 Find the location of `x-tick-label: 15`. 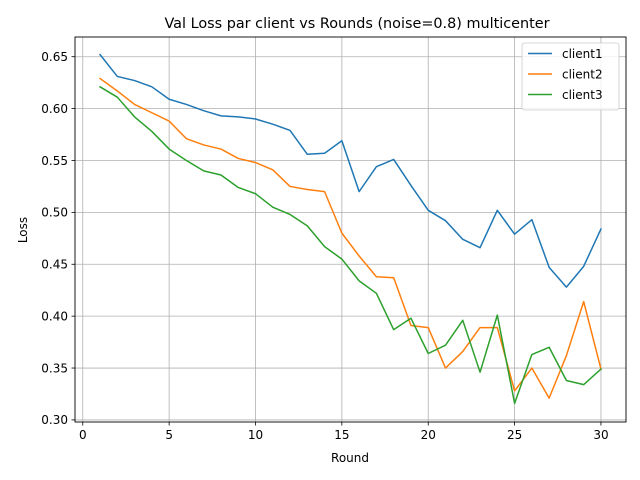

x-tick-label: 15 is located at coordinates (341, 435).